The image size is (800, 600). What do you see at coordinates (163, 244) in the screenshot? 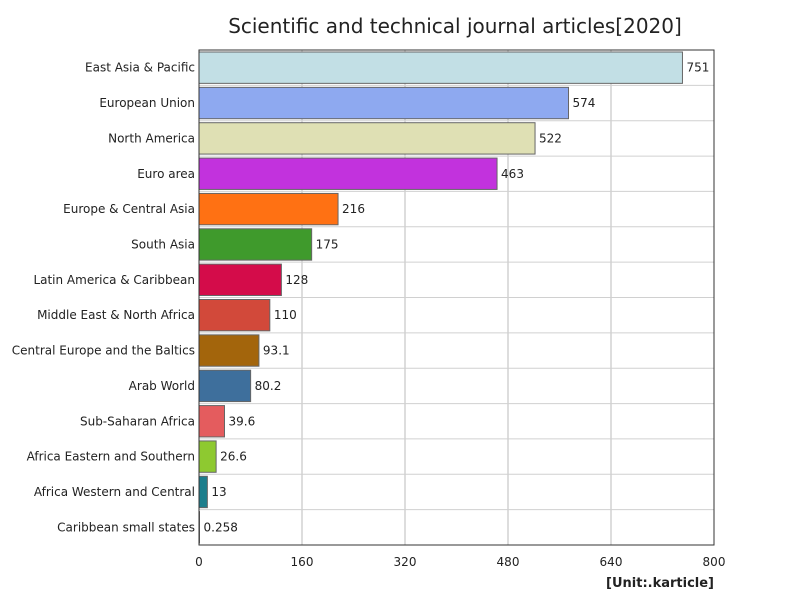
I see `category-label: South Asia` at bounding box center [163, 244].